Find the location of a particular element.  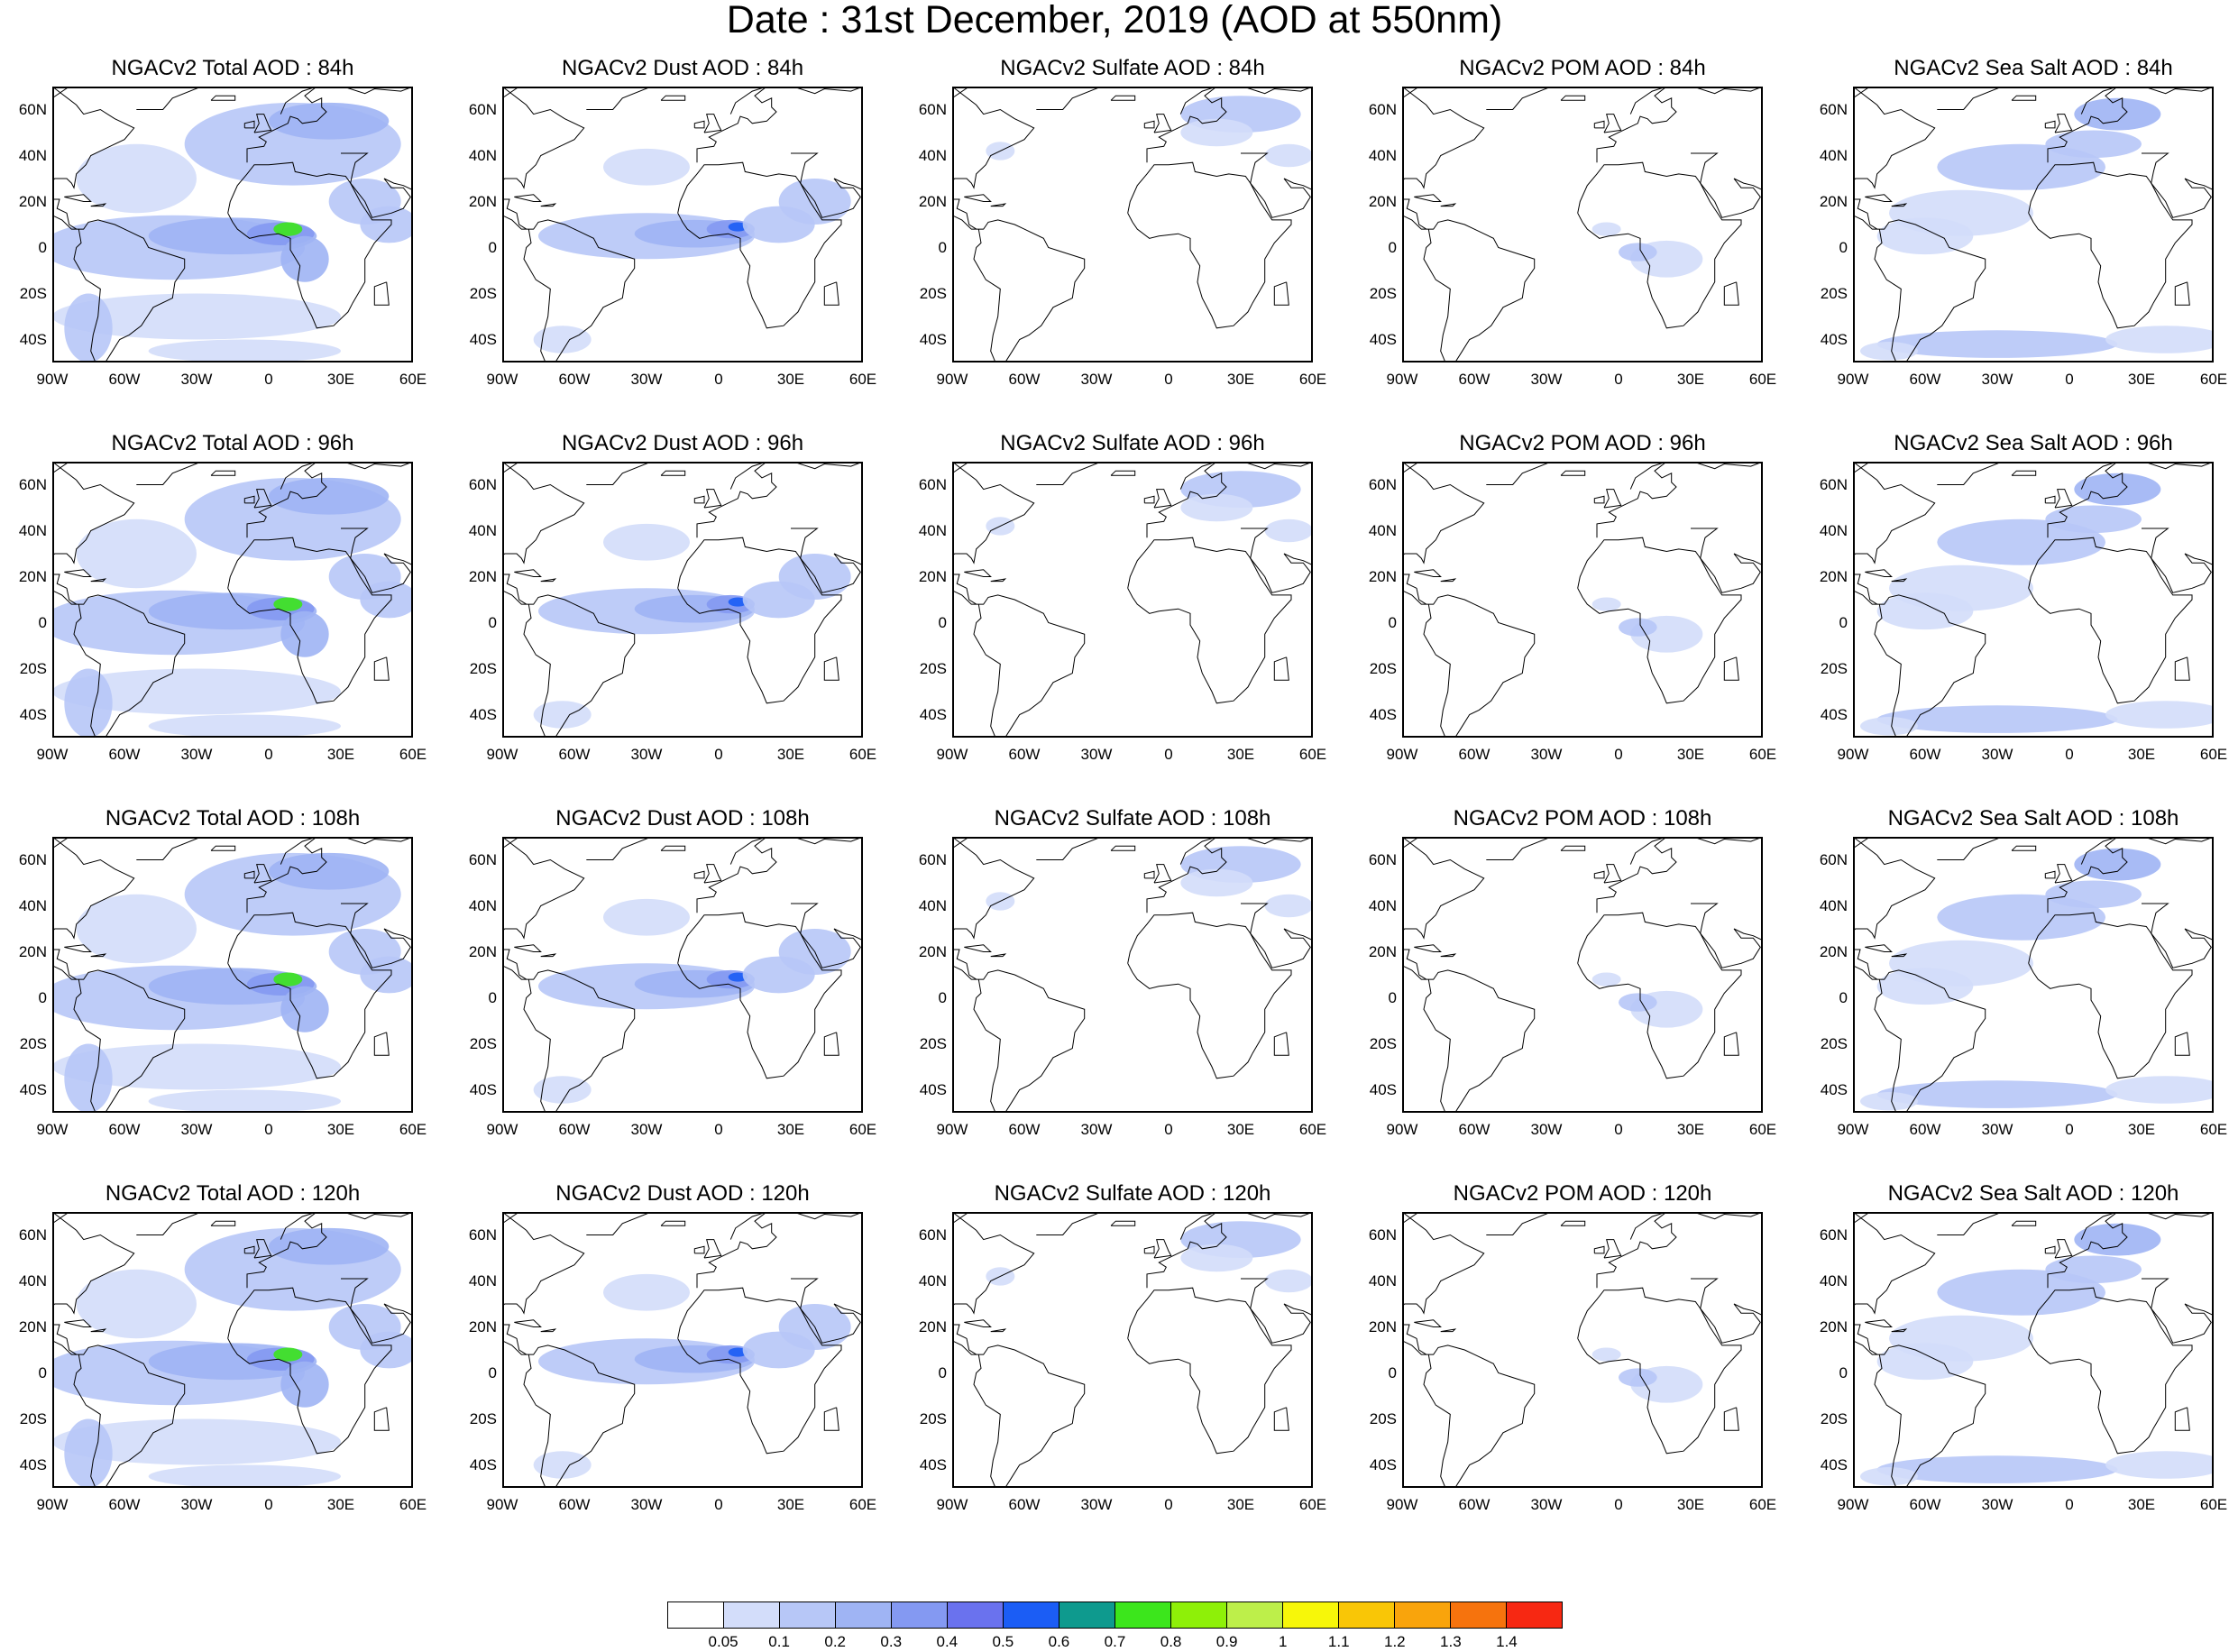

aod-map is located at coordinates (682, 1350).